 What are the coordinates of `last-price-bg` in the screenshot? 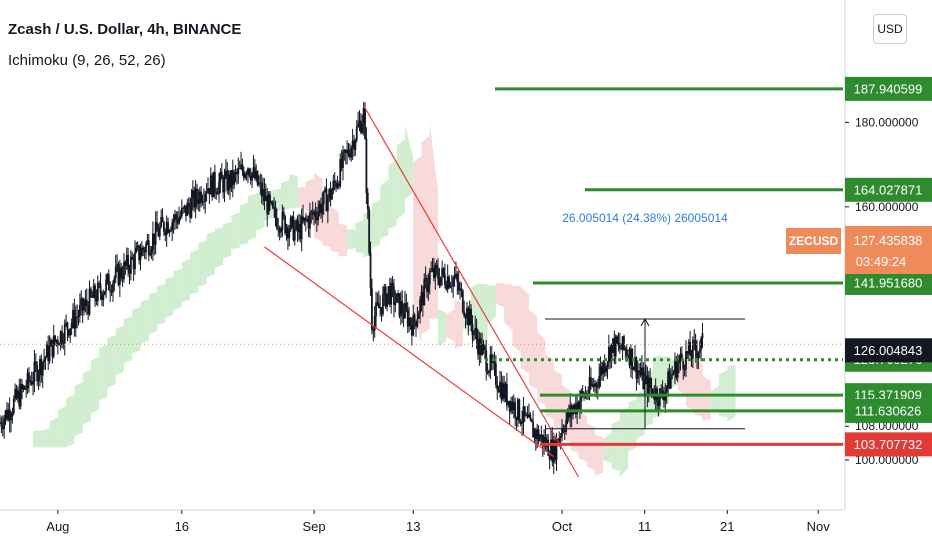 It's located at (888, 250).